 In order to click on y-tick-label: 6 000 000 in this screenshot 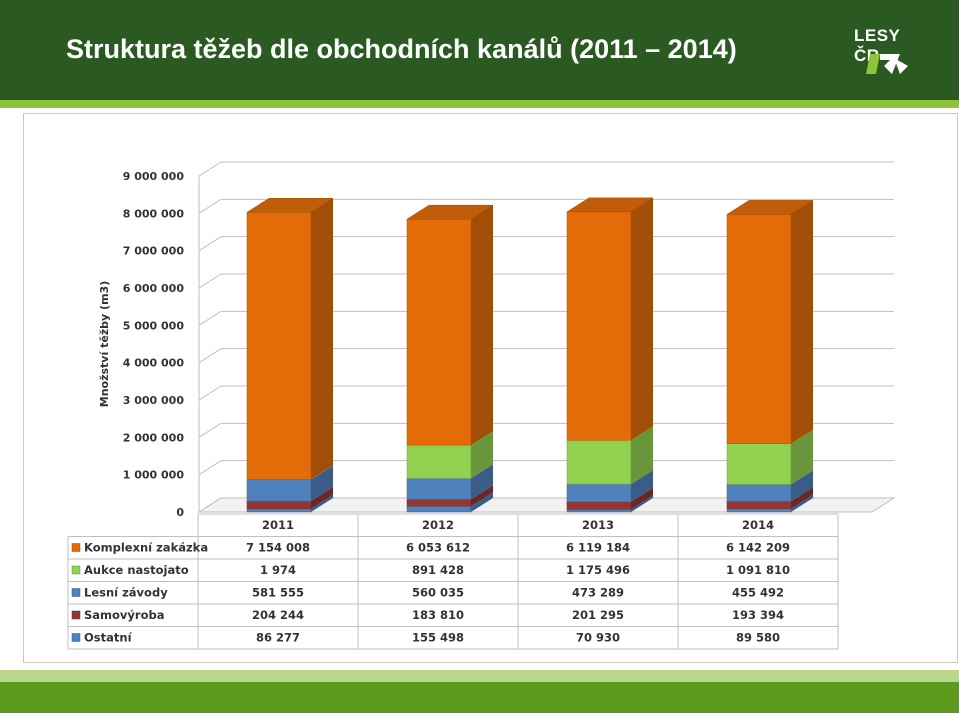, I will do `click(154, 288)`.